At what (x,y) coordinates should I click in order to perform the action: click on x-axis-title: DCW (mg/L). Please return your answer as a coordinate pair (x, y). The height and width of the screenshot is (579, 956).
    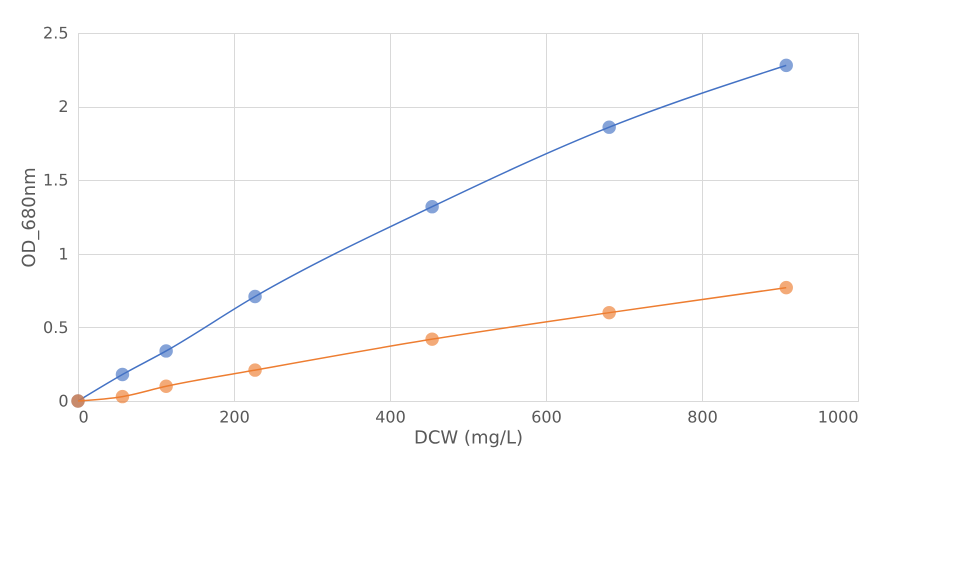
    Looking at the image, I should click on (469, 438).